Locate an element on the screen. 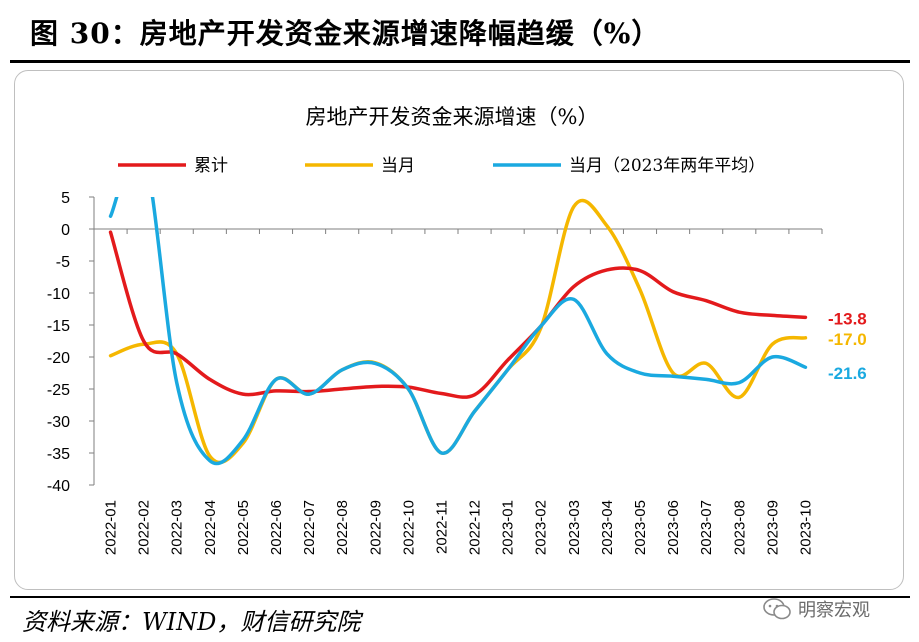  watermark-text: 明察宏观 is located at coordinates (834, 610).